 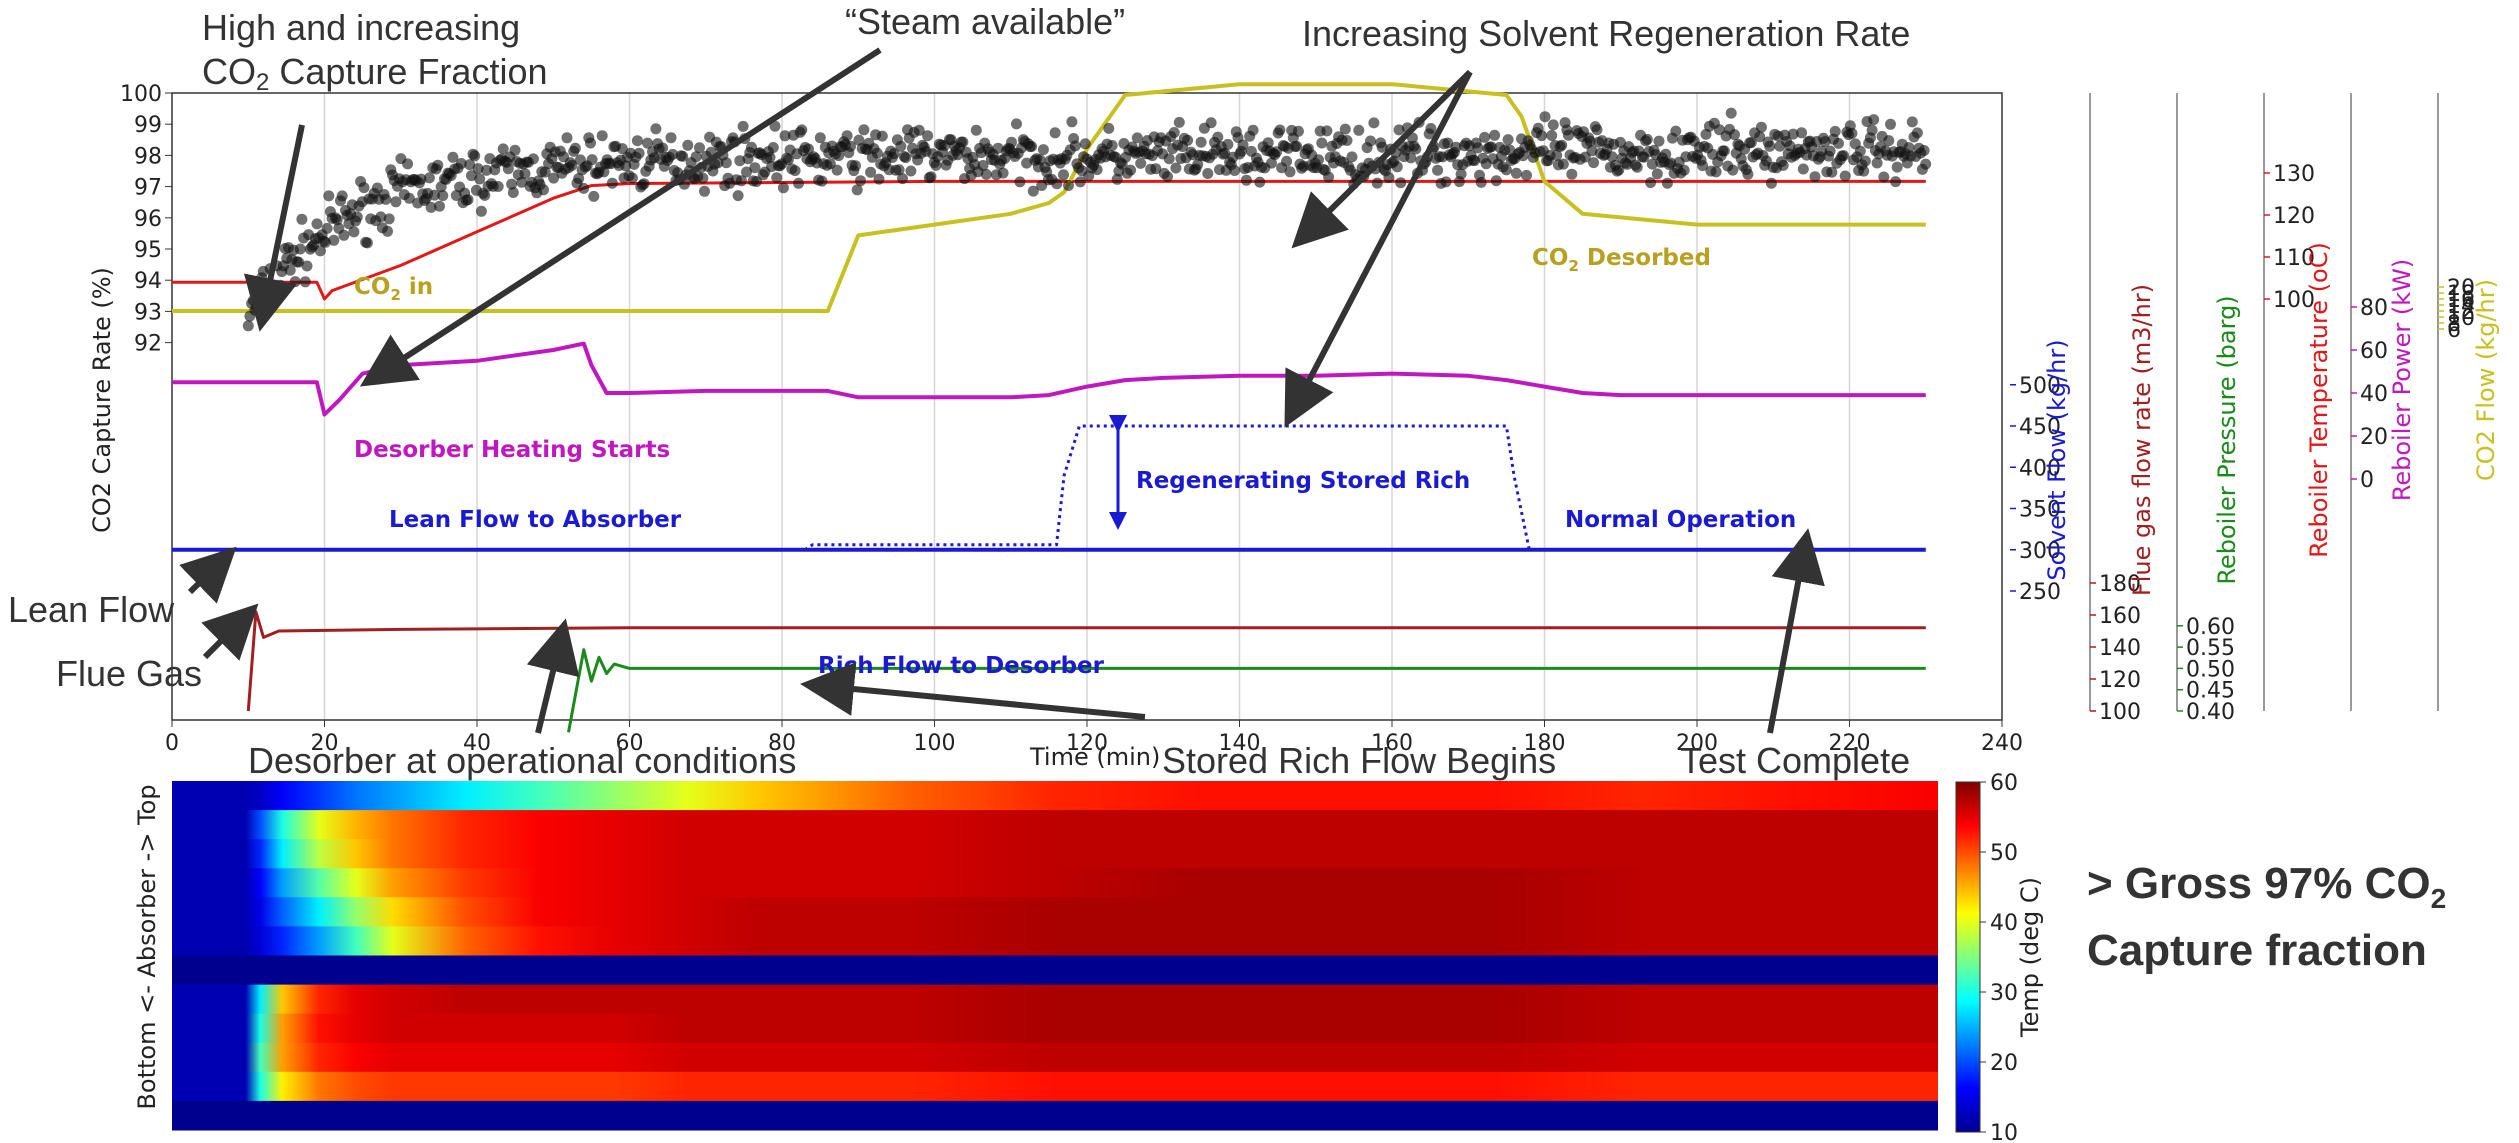 What do you see at coordinates (2210, 648) in the screenshot?
I see `right-axis-tick-label: 0.55` at bounding box center [2210, 648].